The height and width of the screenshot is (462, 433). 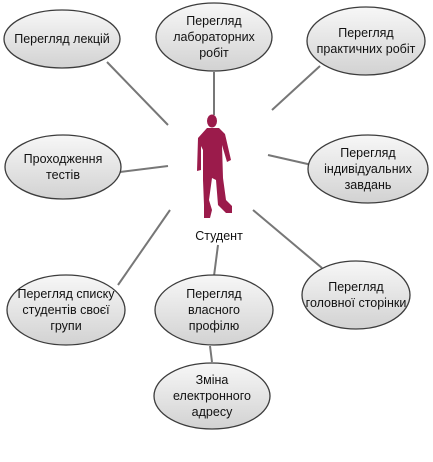 I want to click on use-case-label: адресу, so click(x=212, y=412).